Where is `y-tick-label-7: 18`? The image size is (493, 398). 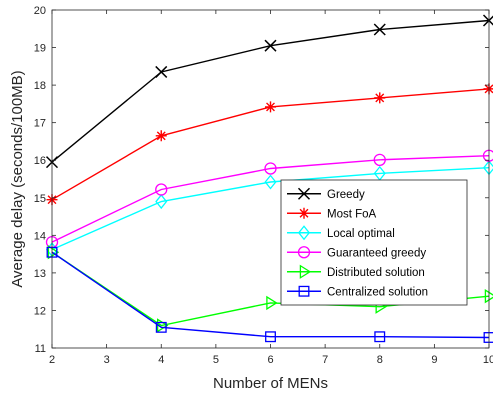 y-tick-label-7: 18 is located at coordinates (40, 86).